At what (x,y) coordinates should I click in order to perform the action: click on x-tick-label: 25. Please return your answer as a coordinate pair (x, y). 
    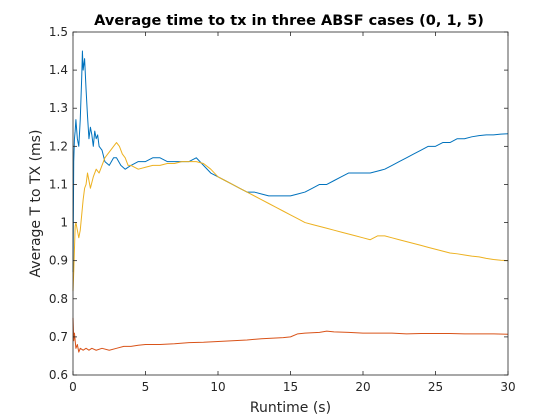
    Looking at the image, I should click on (435, 387).